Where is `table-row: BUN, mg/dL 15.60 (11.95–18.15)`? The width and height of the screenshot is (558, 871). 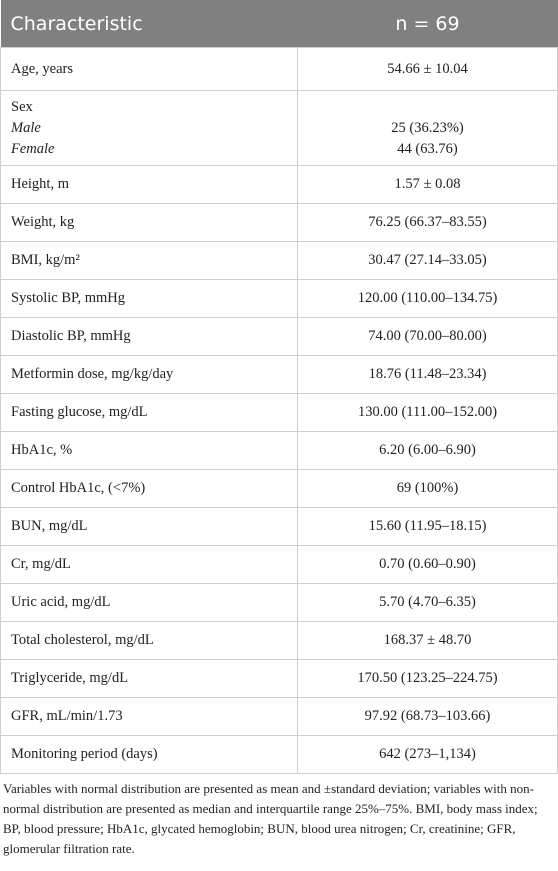
table-row: BUN, mg/dL 15.60 (11.95–18.15) is located at coordinates (279, 526).